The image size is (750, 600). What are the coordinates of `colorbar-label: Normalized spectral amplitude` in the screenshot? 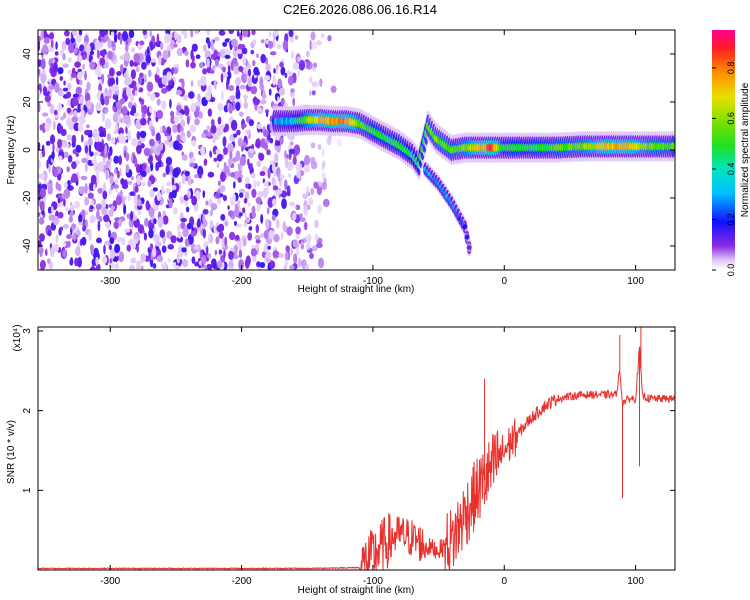 It's located at (745, 149).